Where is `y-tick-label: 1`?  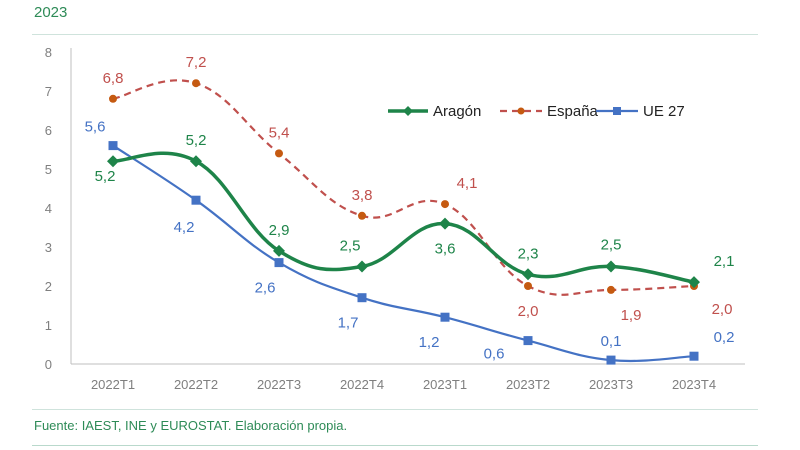 y-tick-label: 1 is located at coordinates (48, 325).